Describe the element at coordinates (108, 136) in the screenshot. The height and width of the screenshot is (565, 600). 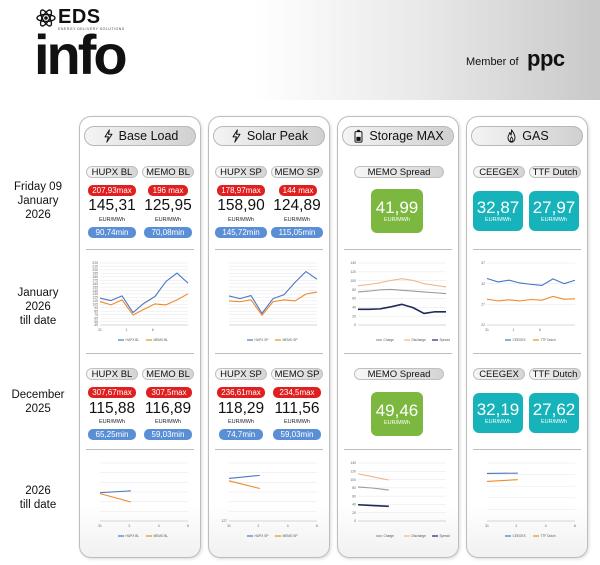
I see `lightning-icon` at that location.